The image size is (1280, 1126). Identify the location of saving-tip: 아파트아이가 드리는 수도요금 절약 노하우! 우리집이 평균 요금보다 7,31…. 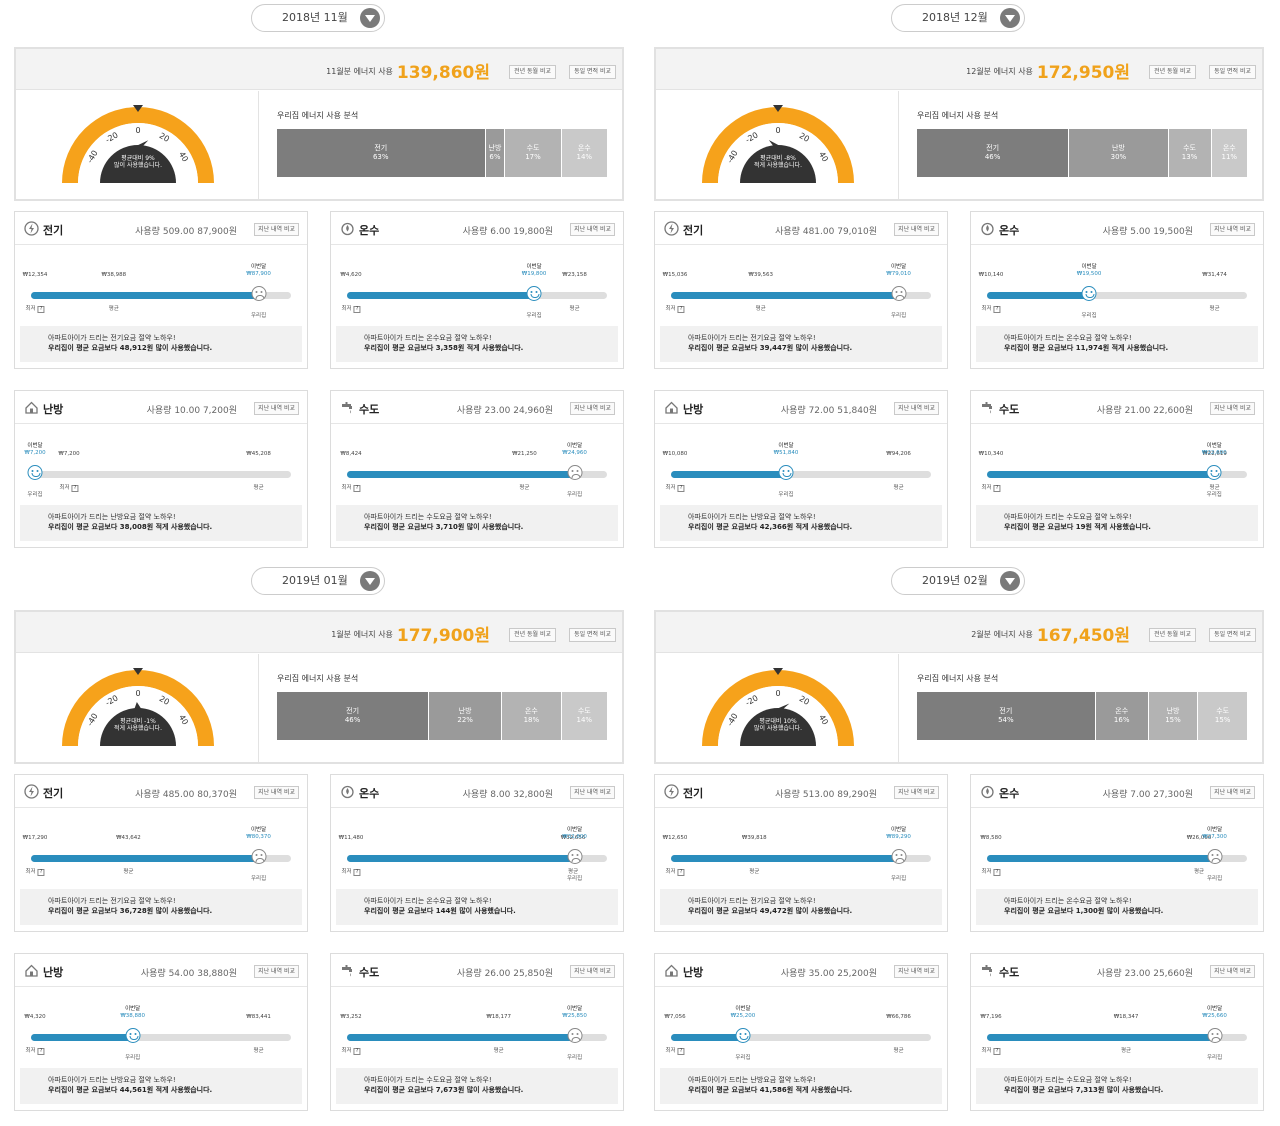
(1117, 1086).